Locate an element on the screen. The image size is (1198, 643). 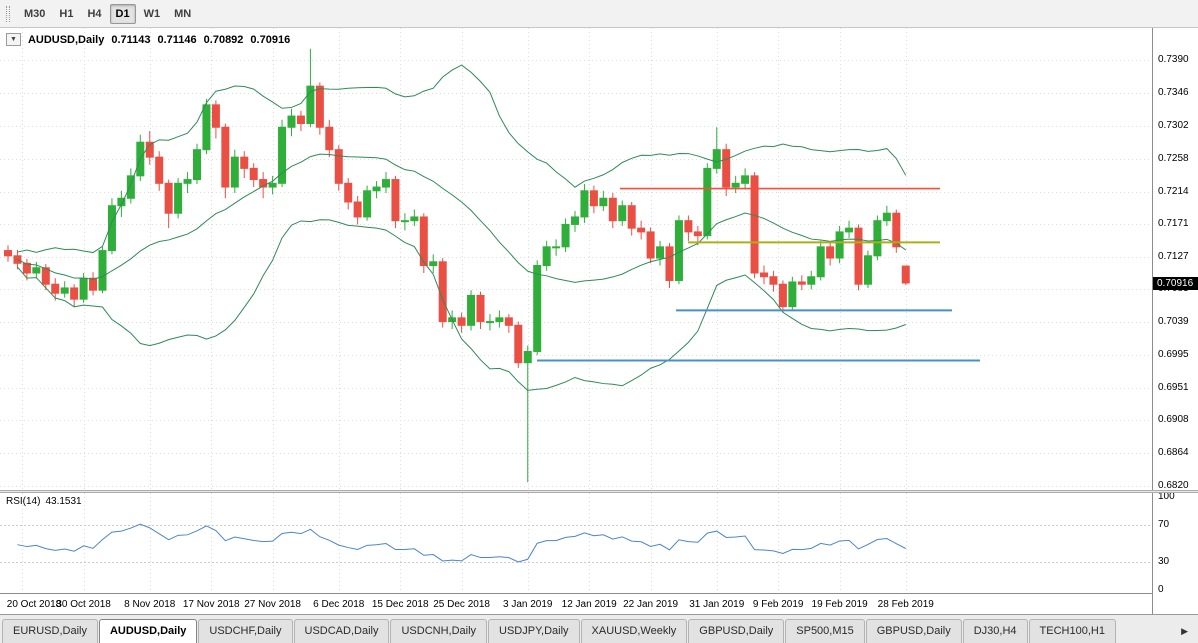
date-axis-label: 17 Nov 2018 is located at coordinates (211, 604).